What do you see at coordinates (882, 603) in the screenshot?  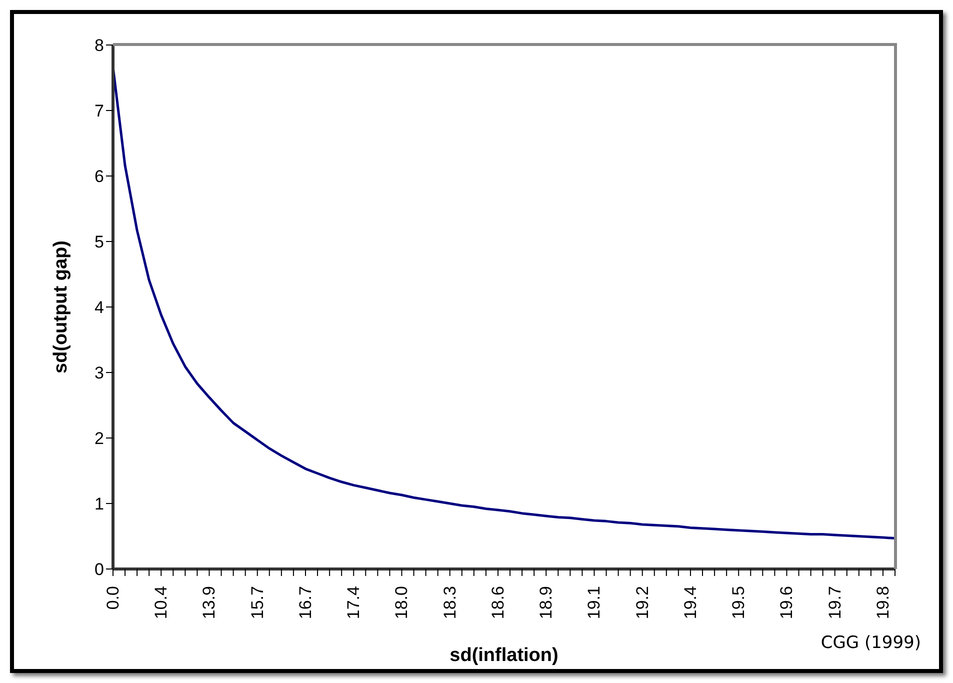 I see `x-tick-label: 19.8` at bounding box center [882, 603].